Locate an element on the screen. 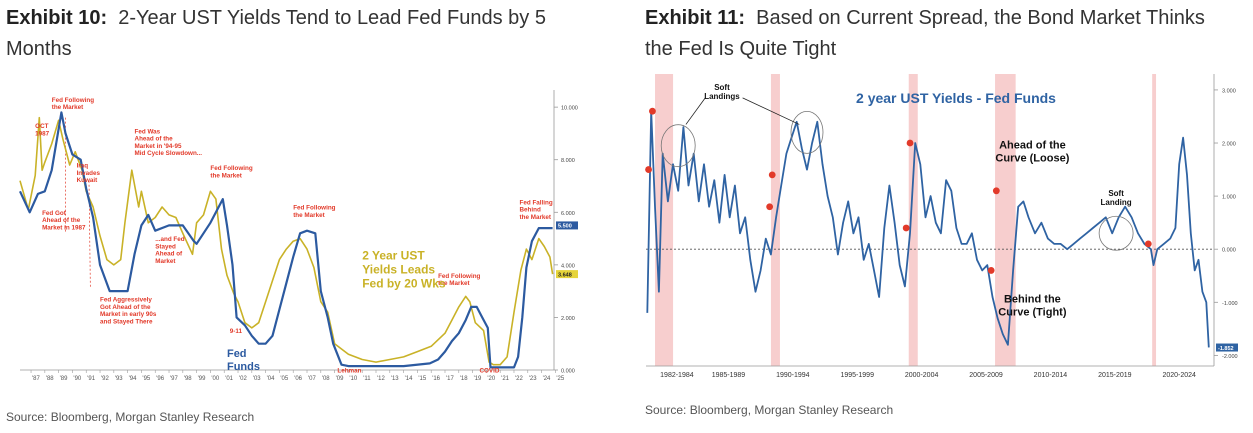 This screenshot has width=1253, height=433. chart10-annotation-line: Market is located at coordinates (165, 261).